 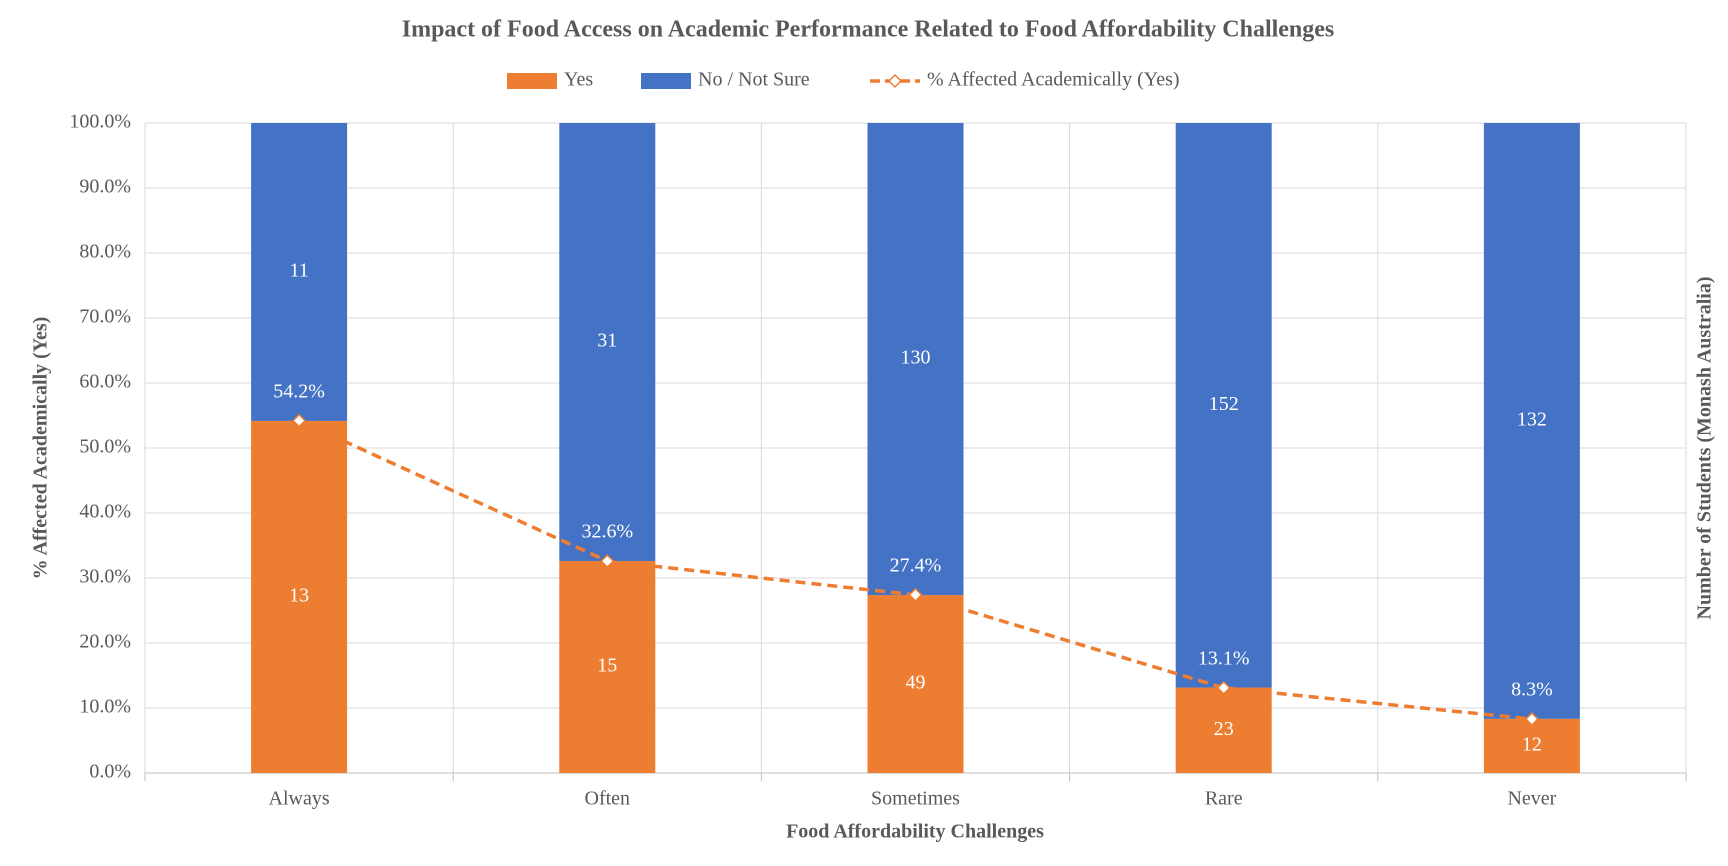 What do you see at coordinates (1224, 799) in the screenshot?
I see `x-tick-label: Rare` at bounding box center [1224, 799].